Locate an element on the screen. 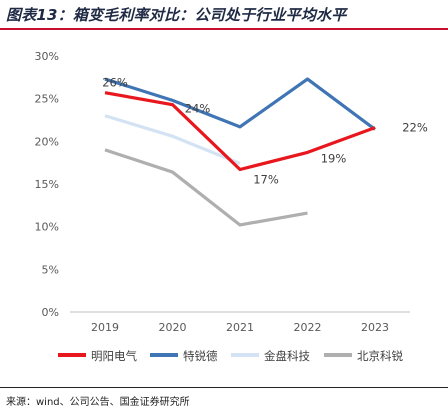 The image size is (448, 410). y-tick-label: 5% is located at coordinates (50, 269).